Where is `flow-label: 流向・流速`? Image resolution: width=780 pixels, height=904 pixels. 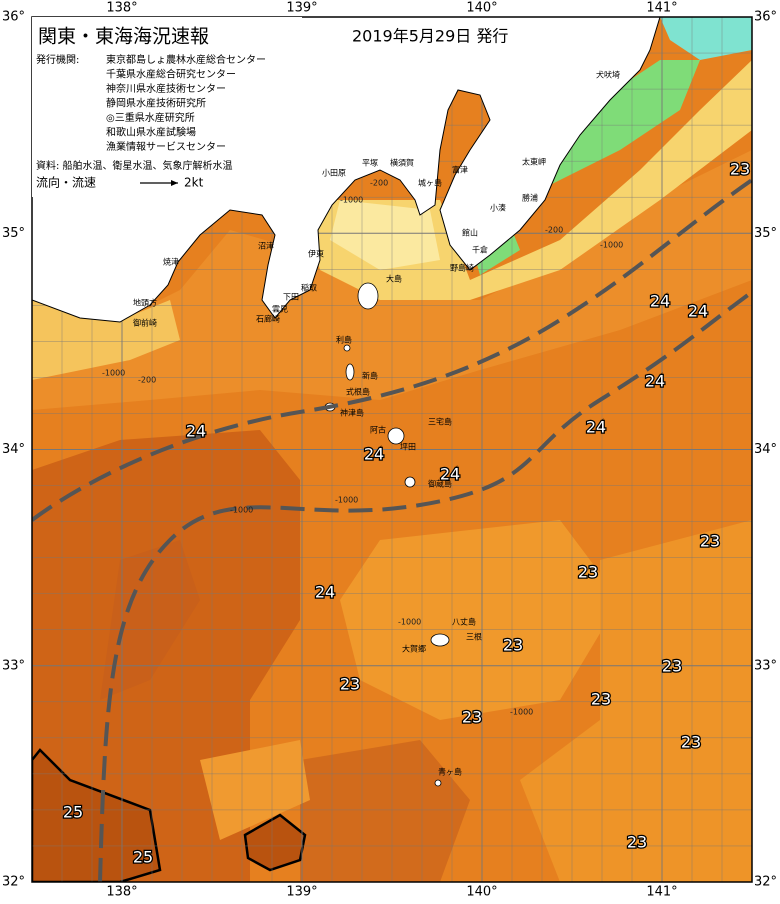
flow-label: 流向・流速 is located at coordinates (66, 182).